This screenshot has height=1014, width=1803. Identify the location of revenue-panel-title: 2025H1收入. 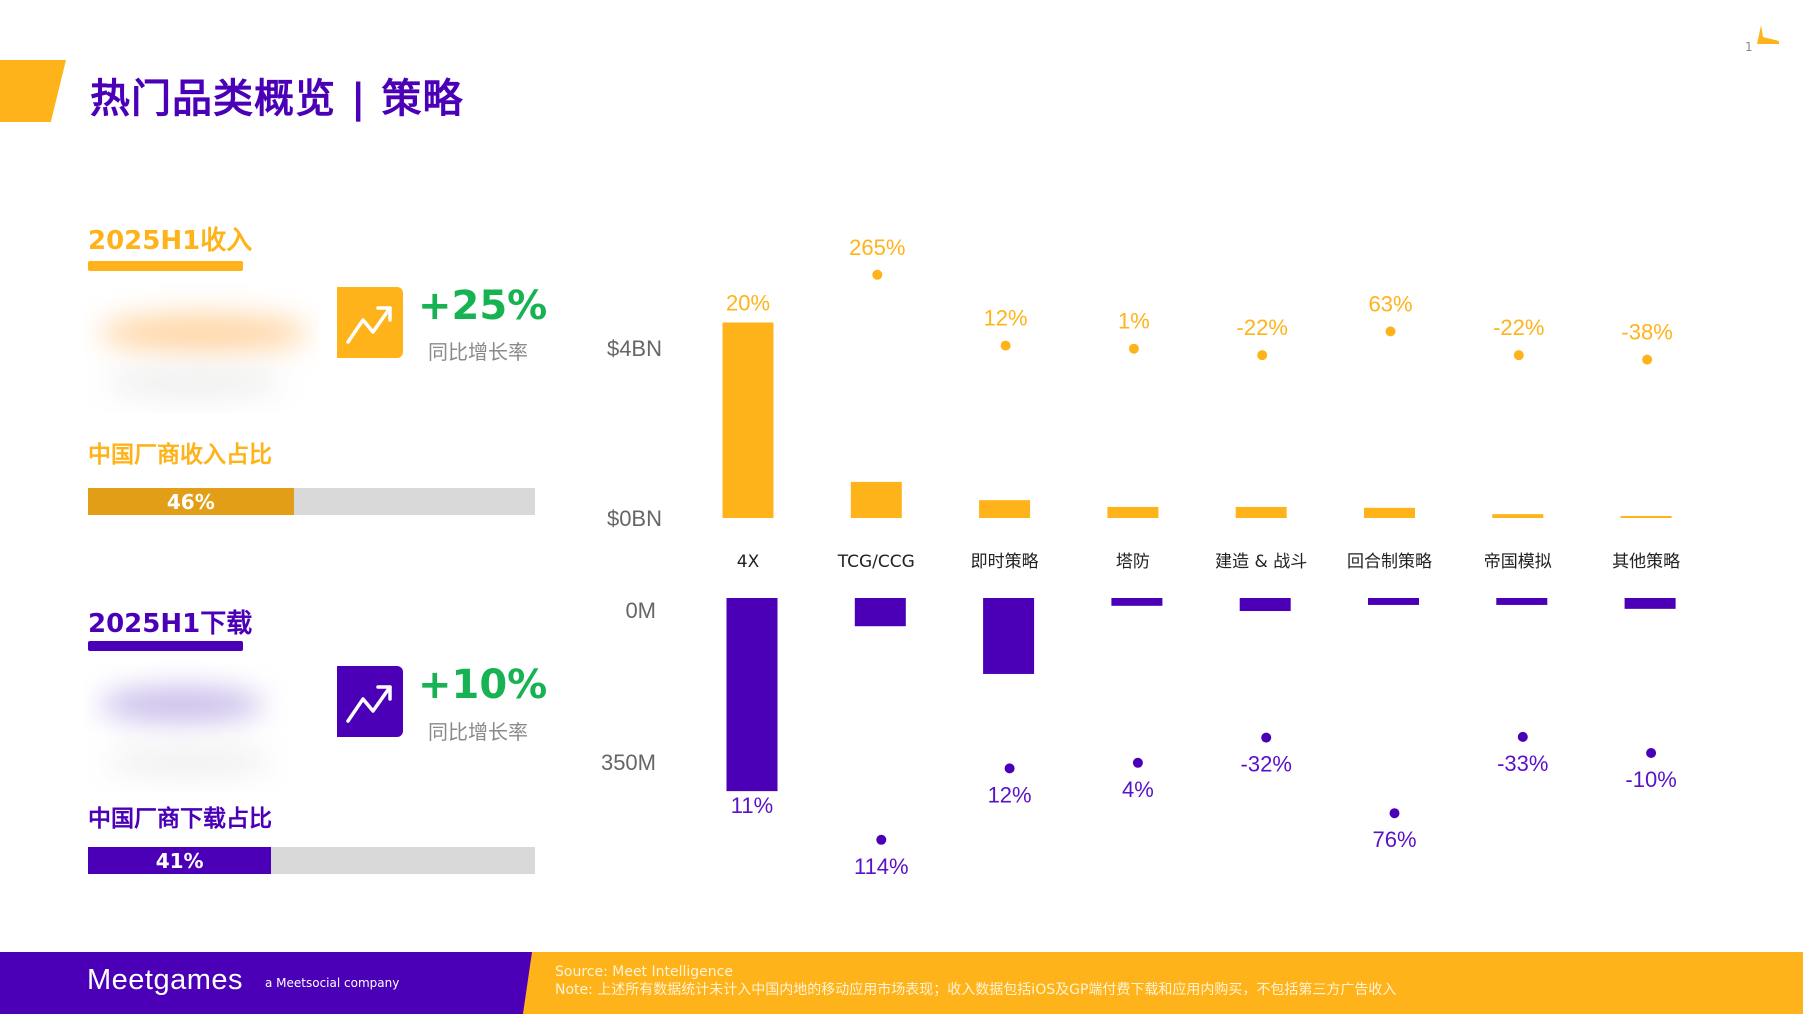
(170, 241).